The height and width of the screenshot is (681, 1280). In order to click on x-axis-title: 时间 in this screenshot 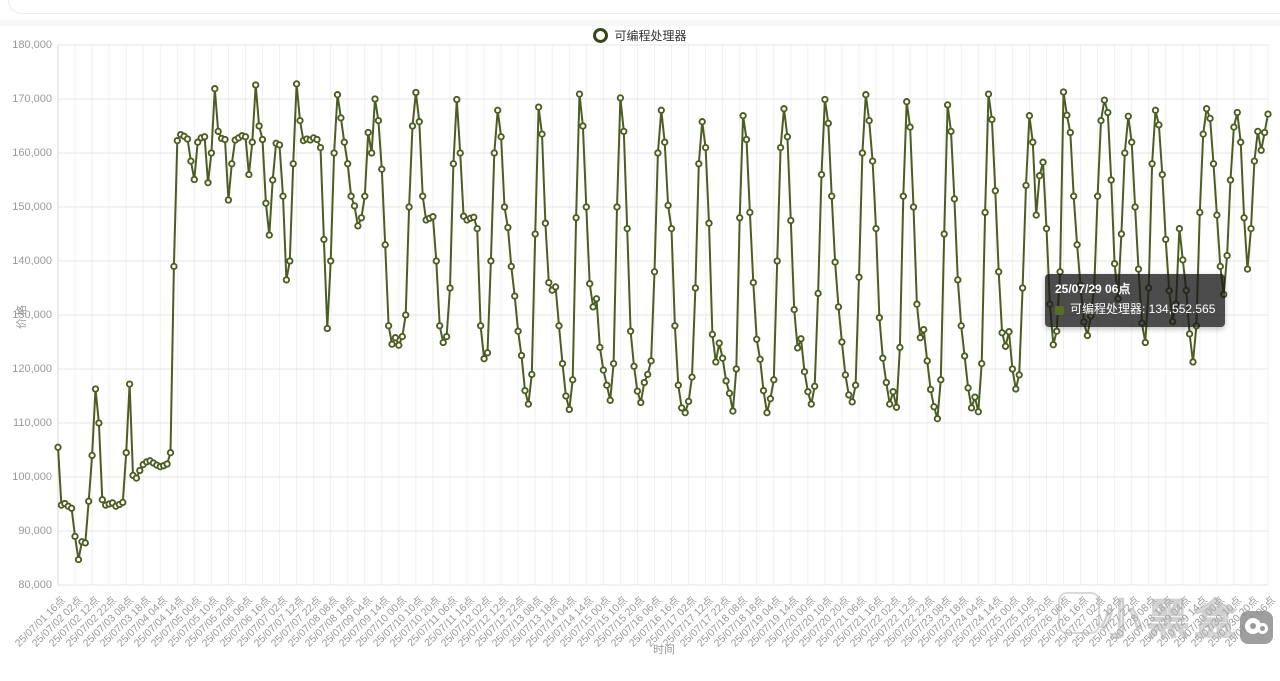, I will do `click(664, 650)`.